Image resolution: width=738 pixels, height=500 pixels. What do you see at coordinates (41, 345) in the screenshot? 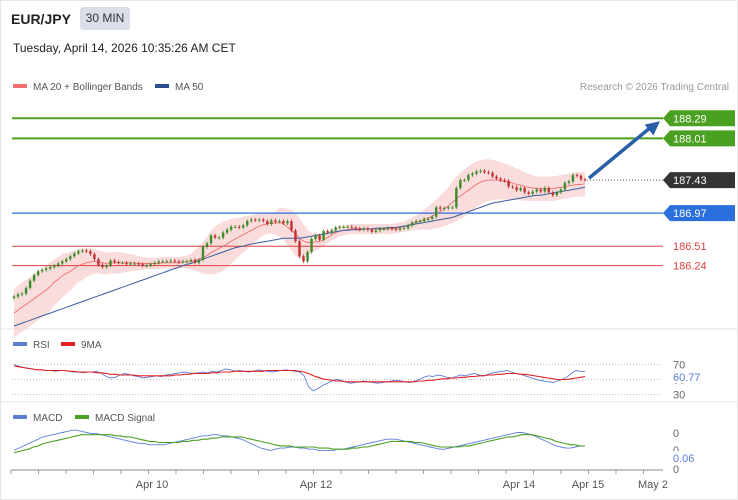
I see `legend-rsi-label: RSI` at bounding box center [41, 345].